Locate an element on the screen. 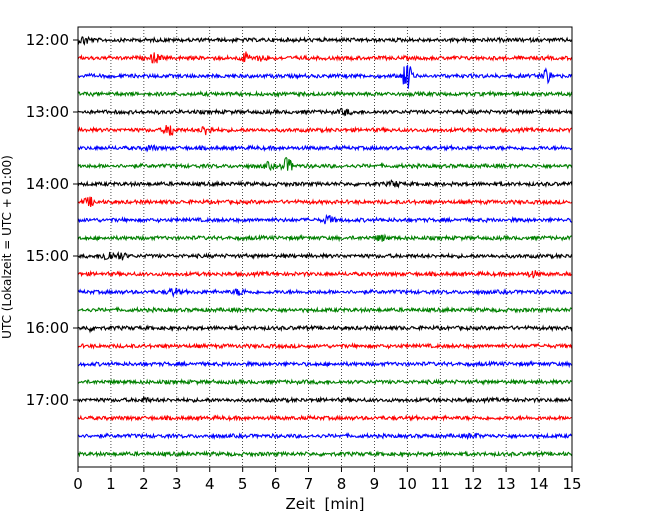 This screenshot has width=650, height=520. x-tick-label: 10 is located at coordinates (407, 484).